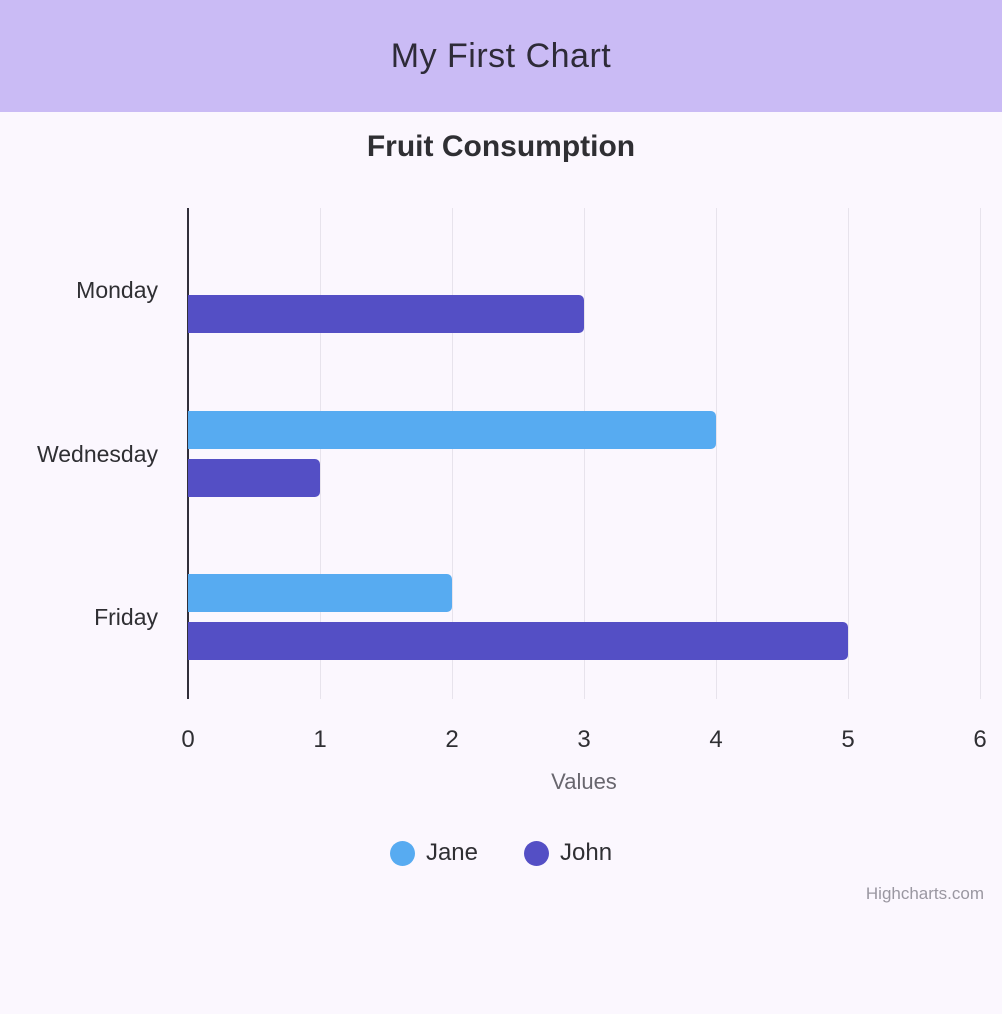 This screenshot has height=1022, width=1002. What do you see at coordinates (518, 641) in the screenshot?
I see `bar-john-friday` at bounding box center [518, 641].